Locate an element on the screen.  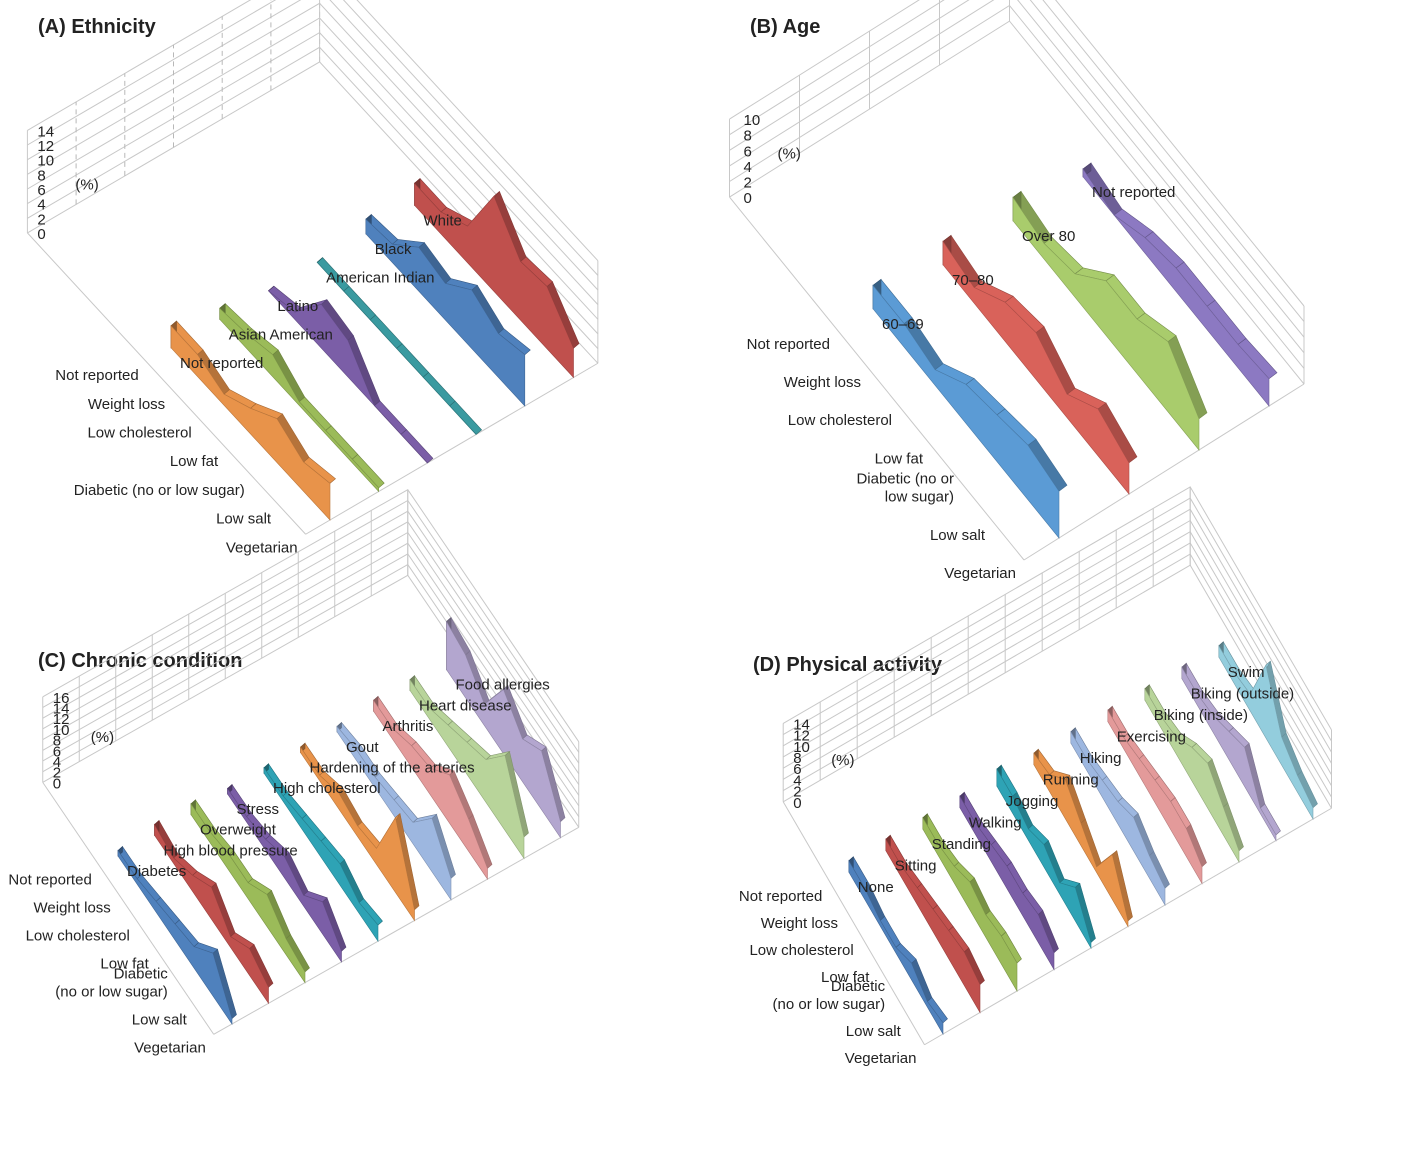
series-label: Hiking is located at coordinates (1101, 758).